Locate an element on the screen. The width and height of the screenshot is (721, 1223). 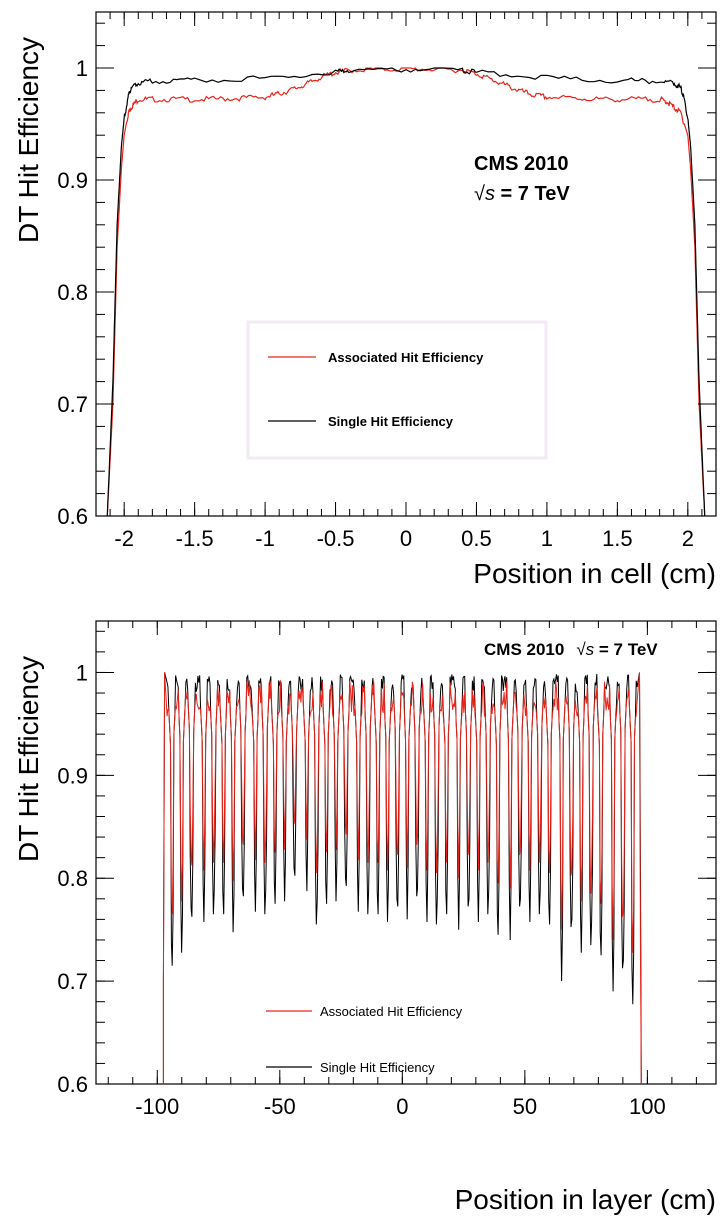
x-axis-label: Position in layer (cm) is located at coordinates (585, 1199).